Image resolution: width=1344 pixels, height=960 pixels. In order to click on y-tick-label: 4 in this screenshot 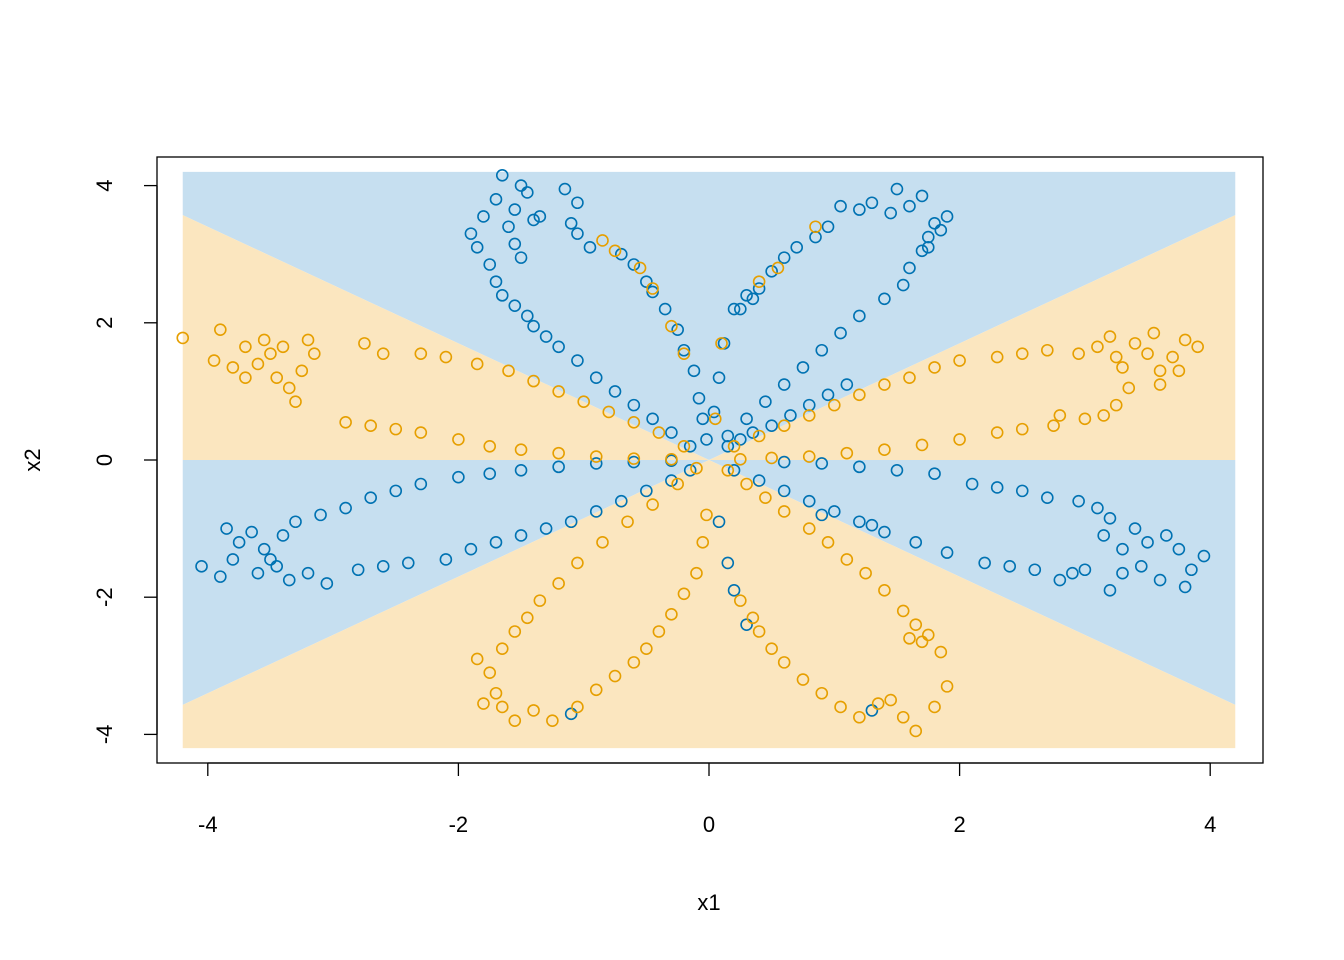, I will do `click(104, 185)`.